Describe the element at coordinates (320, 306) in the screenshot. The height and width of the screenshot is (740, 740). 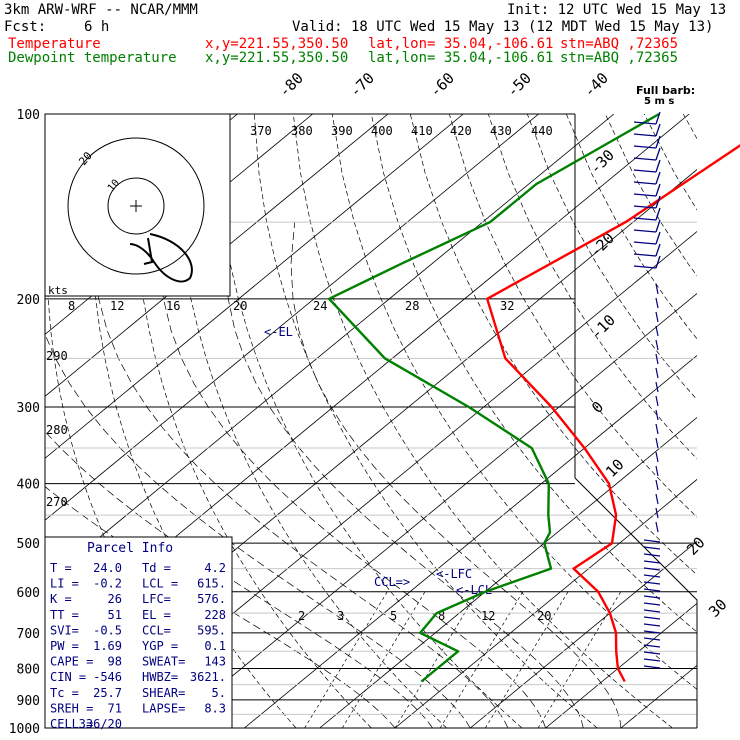
I see `hodograph-axis-label: 24` at that location.